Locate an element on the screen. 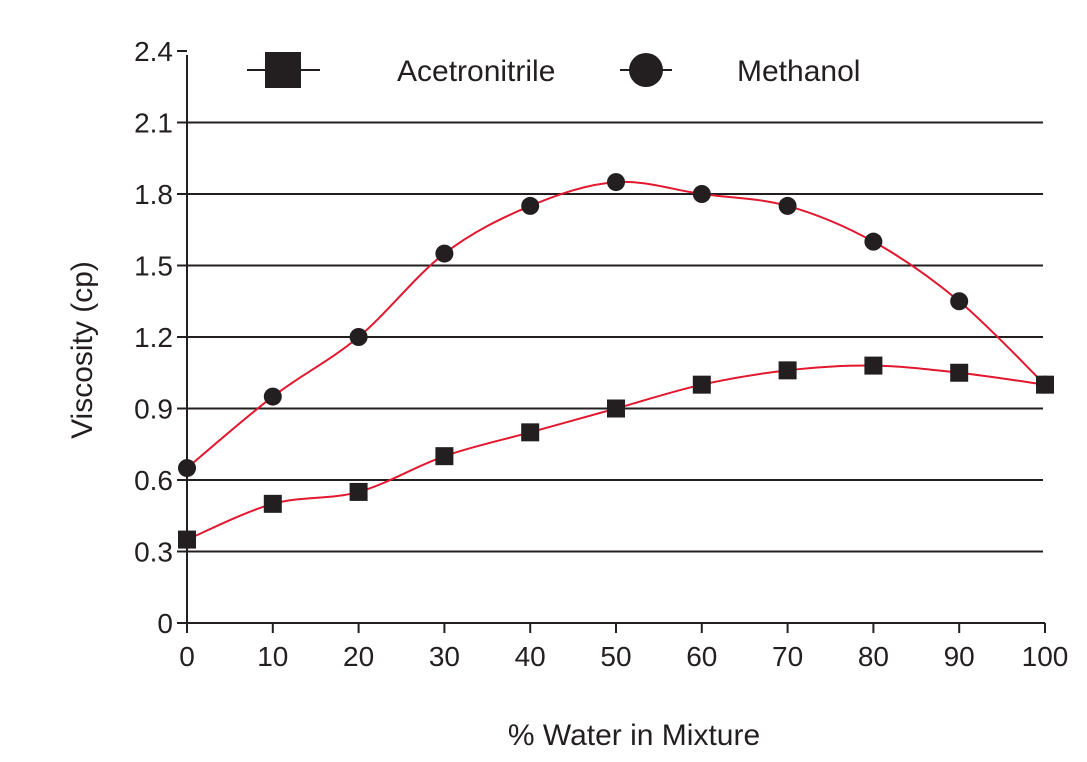 Image resolution: width=1087 pixels, height=762 pixels. x-tick-label: 50 is located at coordinates (615, 656).